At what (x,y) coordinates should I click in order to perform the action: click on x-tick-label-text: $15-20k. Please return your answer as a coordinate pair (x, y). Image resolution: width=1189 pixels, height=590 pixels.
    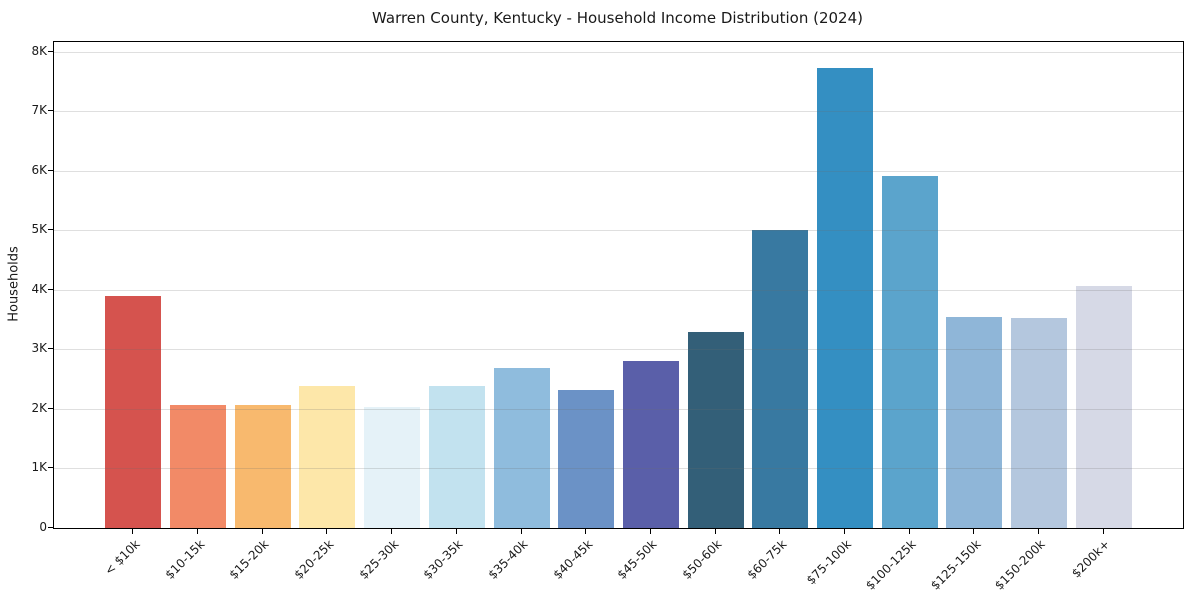
    Looking at the image, I should click on (249, 559).